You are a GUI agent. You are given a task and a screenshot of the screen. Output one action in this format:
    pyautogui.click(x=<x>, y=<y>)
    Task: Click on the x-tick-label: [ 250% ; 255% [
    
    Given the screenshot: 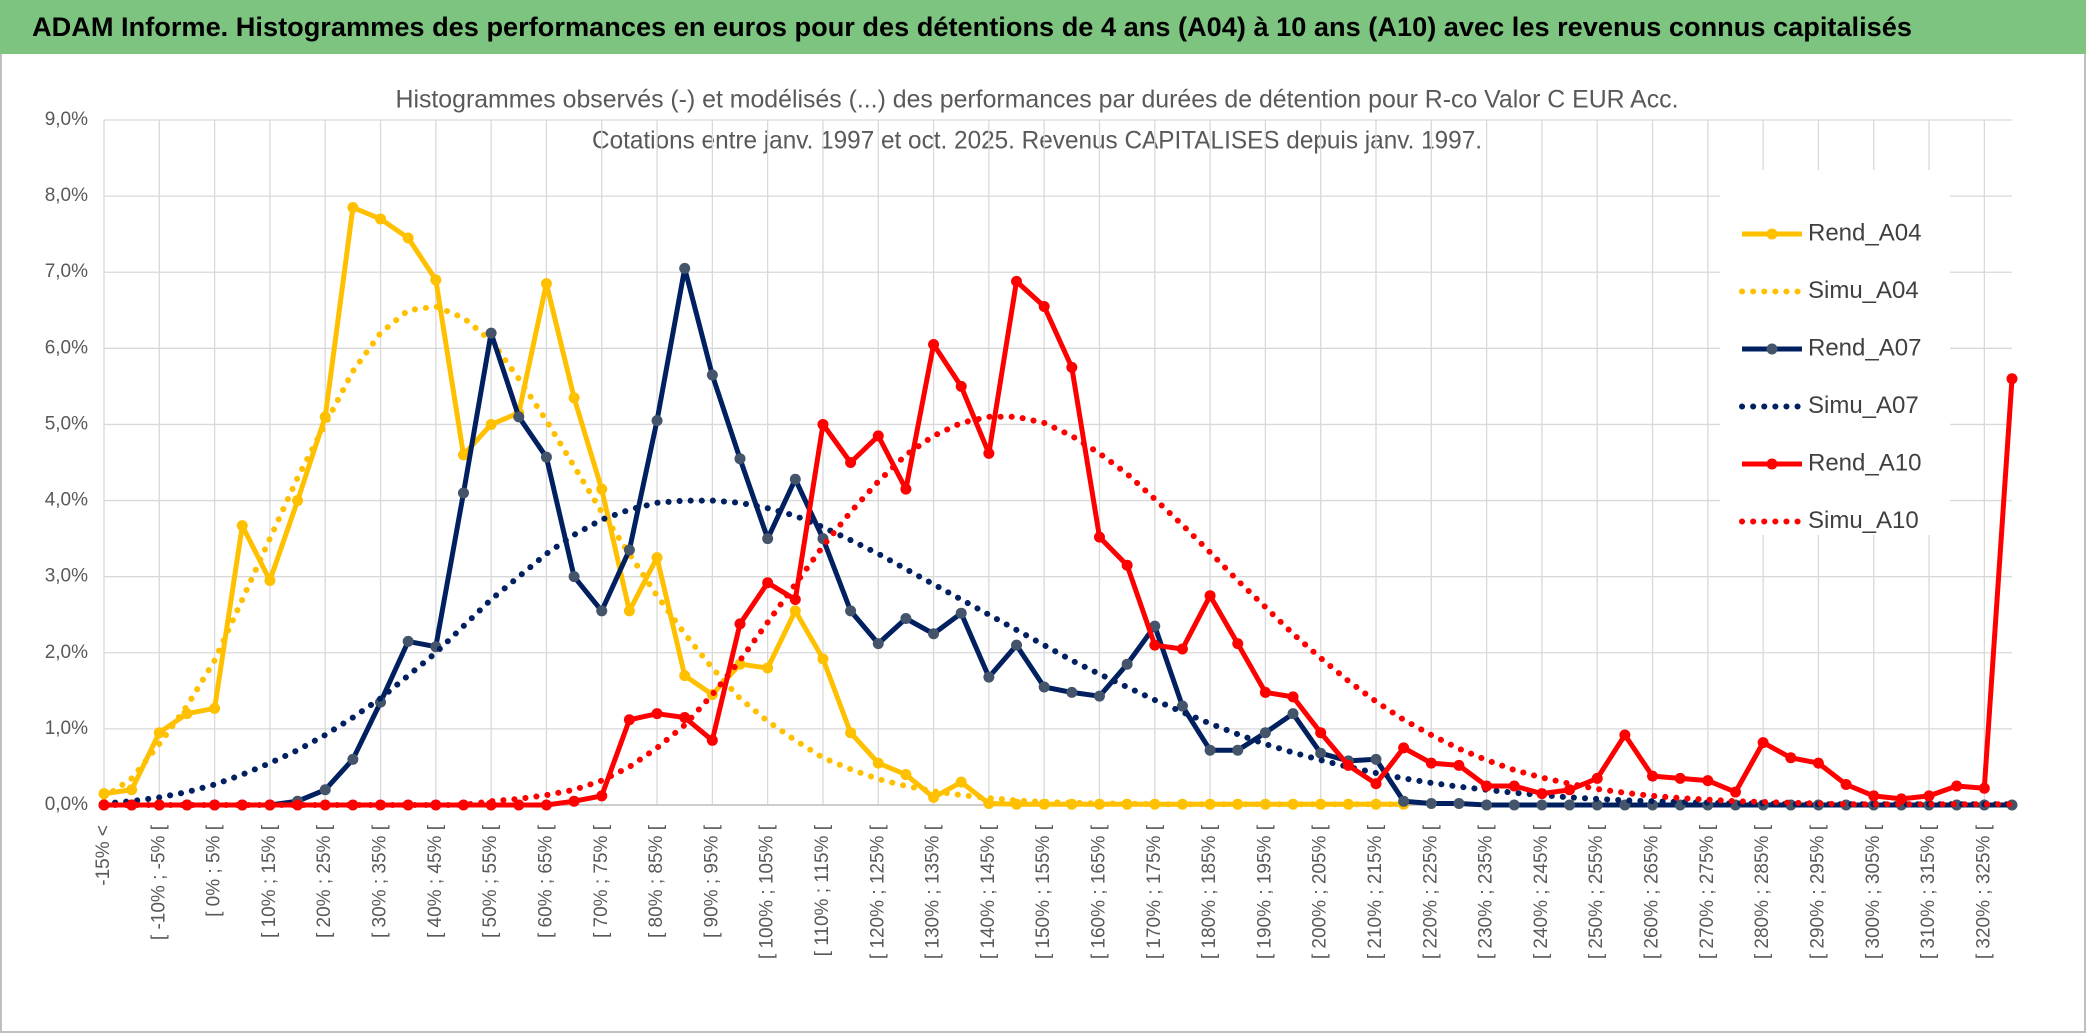 What is the action you would take?
    pyautogui.click(x=1596, y=891)
    